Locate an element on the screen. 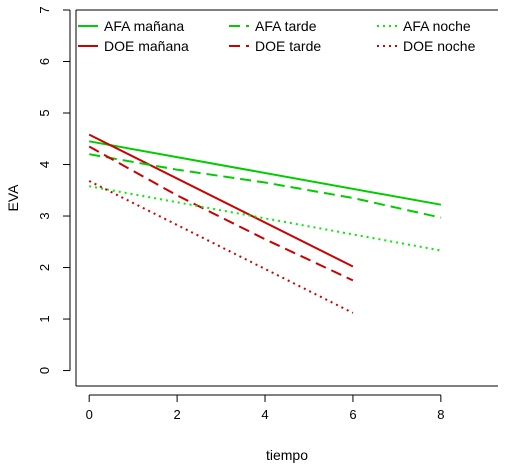 Image resolution: width=522 pixels, height=468 pixels. series-line-doe-noche is located at coordinates (221, 247).